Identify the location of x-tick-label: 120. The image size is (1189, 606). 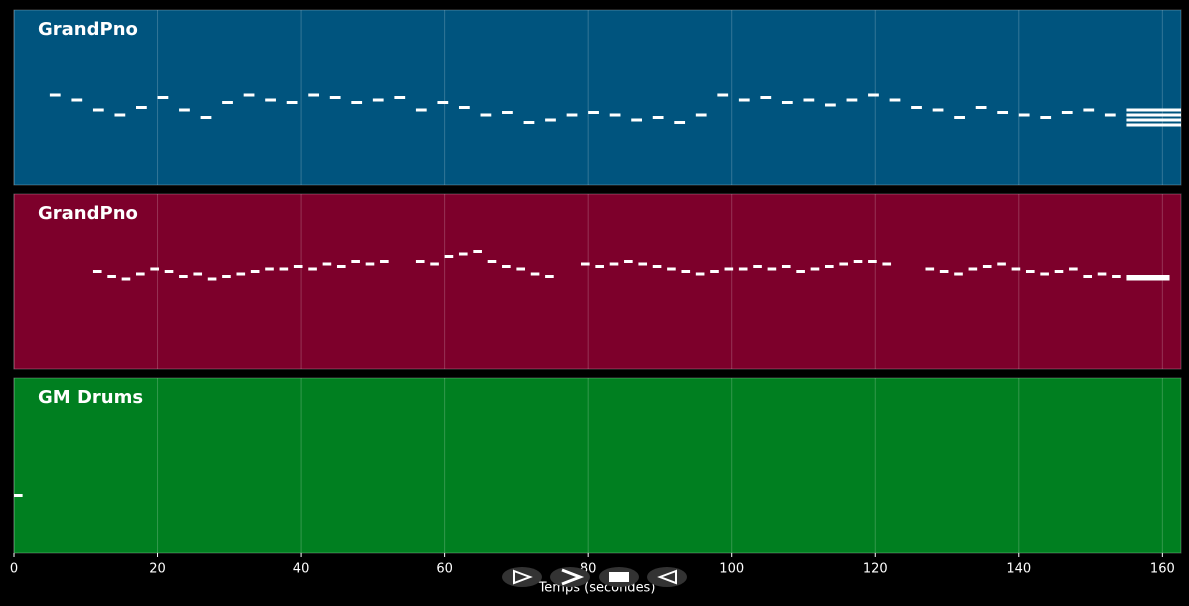
(875, 569).